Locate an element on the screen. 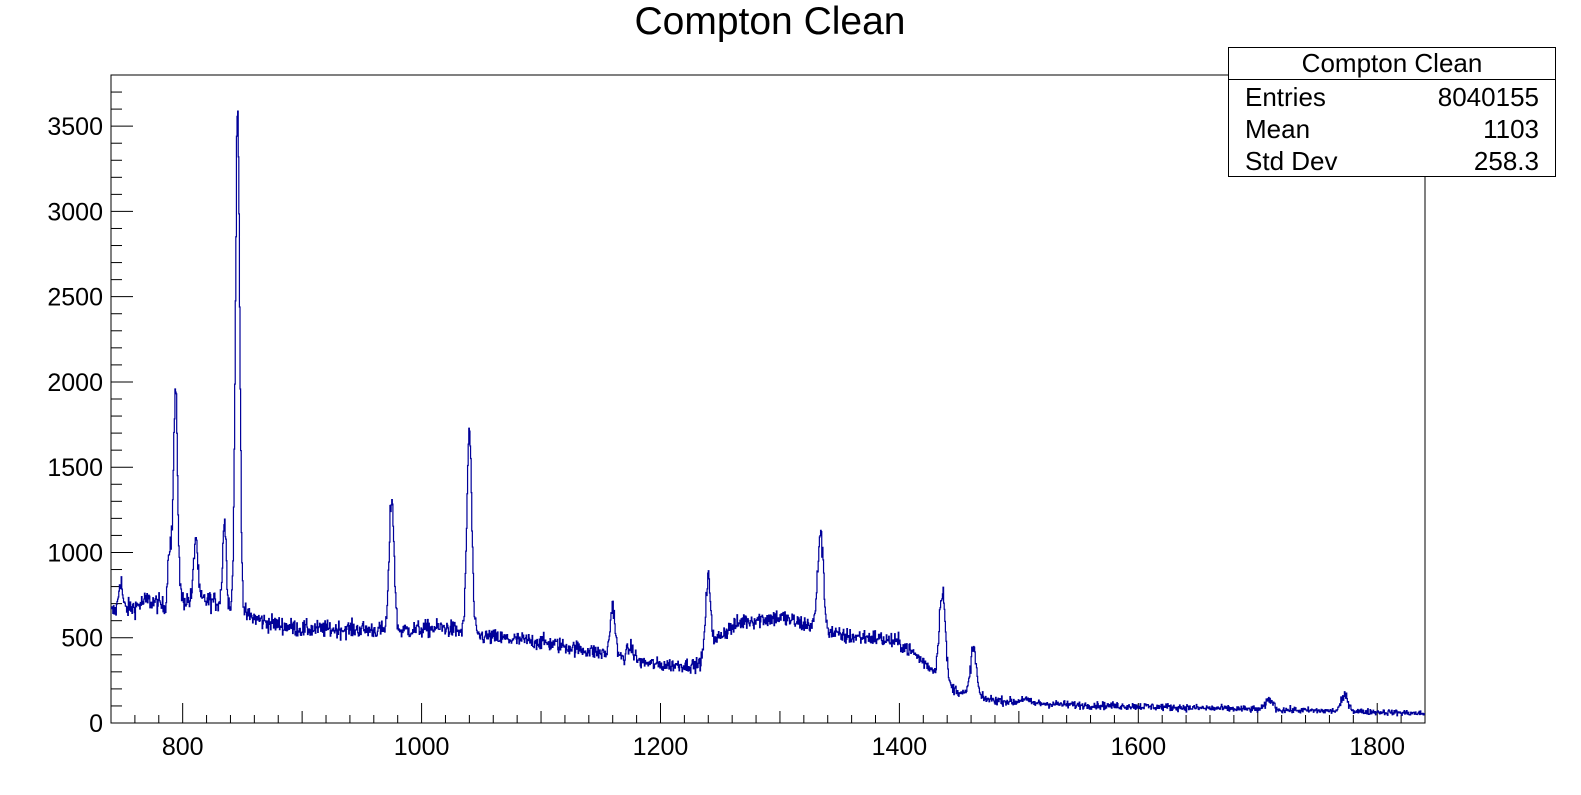 Image resolution: width=1581 pixels, height=795 pixels. y-tick-label: 3500 is located at coordinates (75, 127).